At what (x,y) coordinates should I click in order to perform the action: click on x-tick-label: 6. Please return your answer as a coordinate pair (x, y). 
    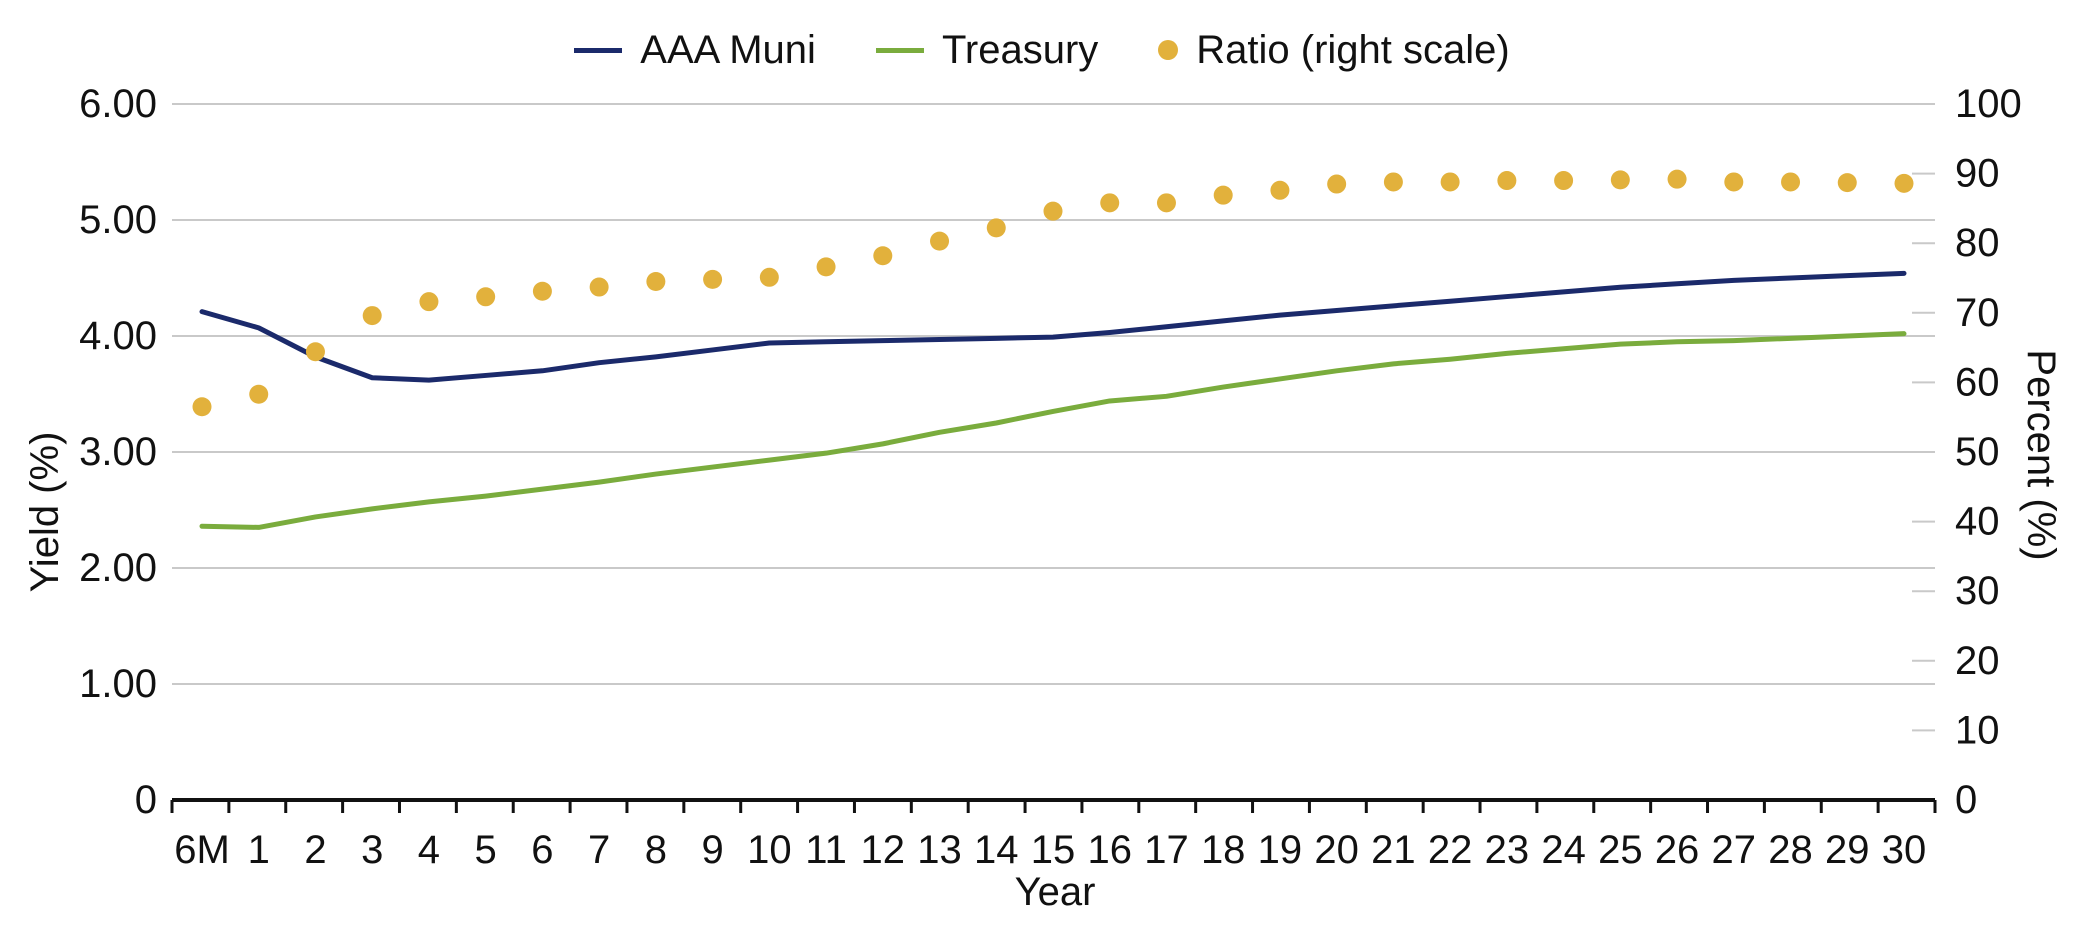
    Looking at the image, I should click on (542, 850).